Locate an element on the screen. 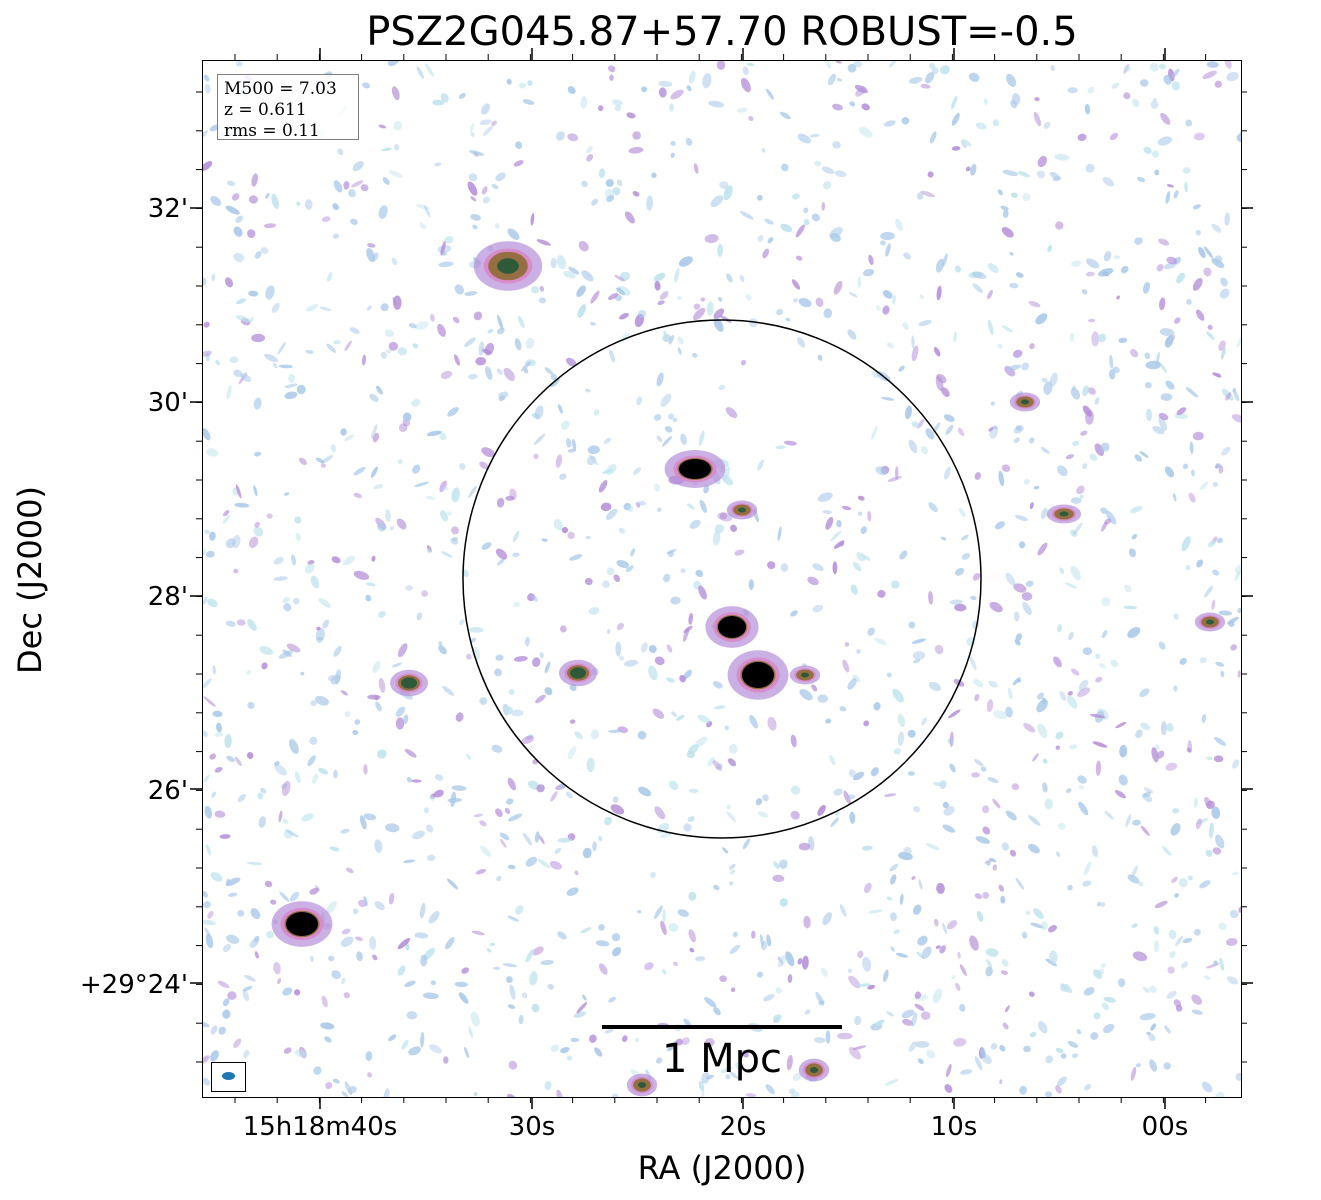 This screenshot has height=1200, width=1321. x-tick-label: 20s is located at coordinates (743, 1127).